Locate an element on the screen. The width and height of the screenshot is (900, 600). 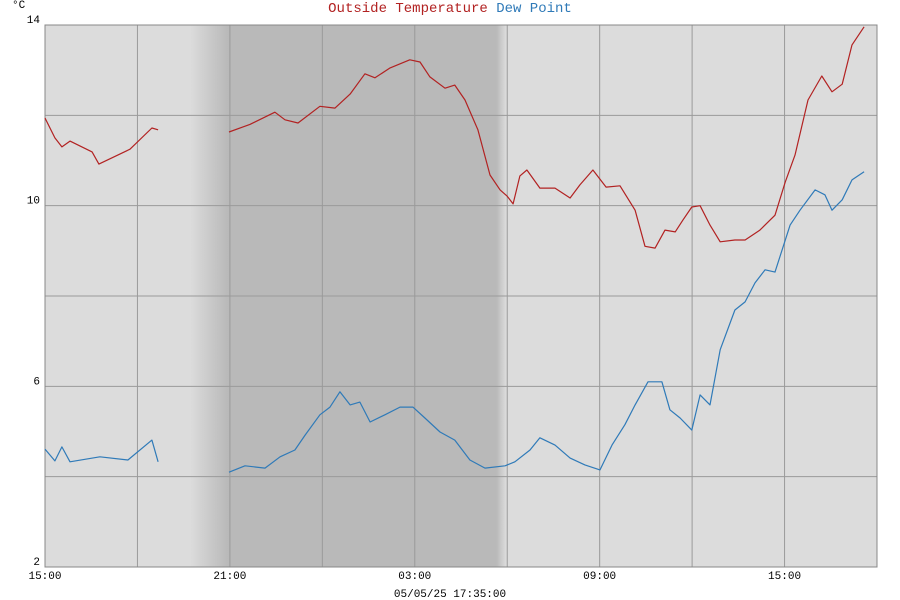
x-tick-label: 09:00 is located at coordinates (599, 577).